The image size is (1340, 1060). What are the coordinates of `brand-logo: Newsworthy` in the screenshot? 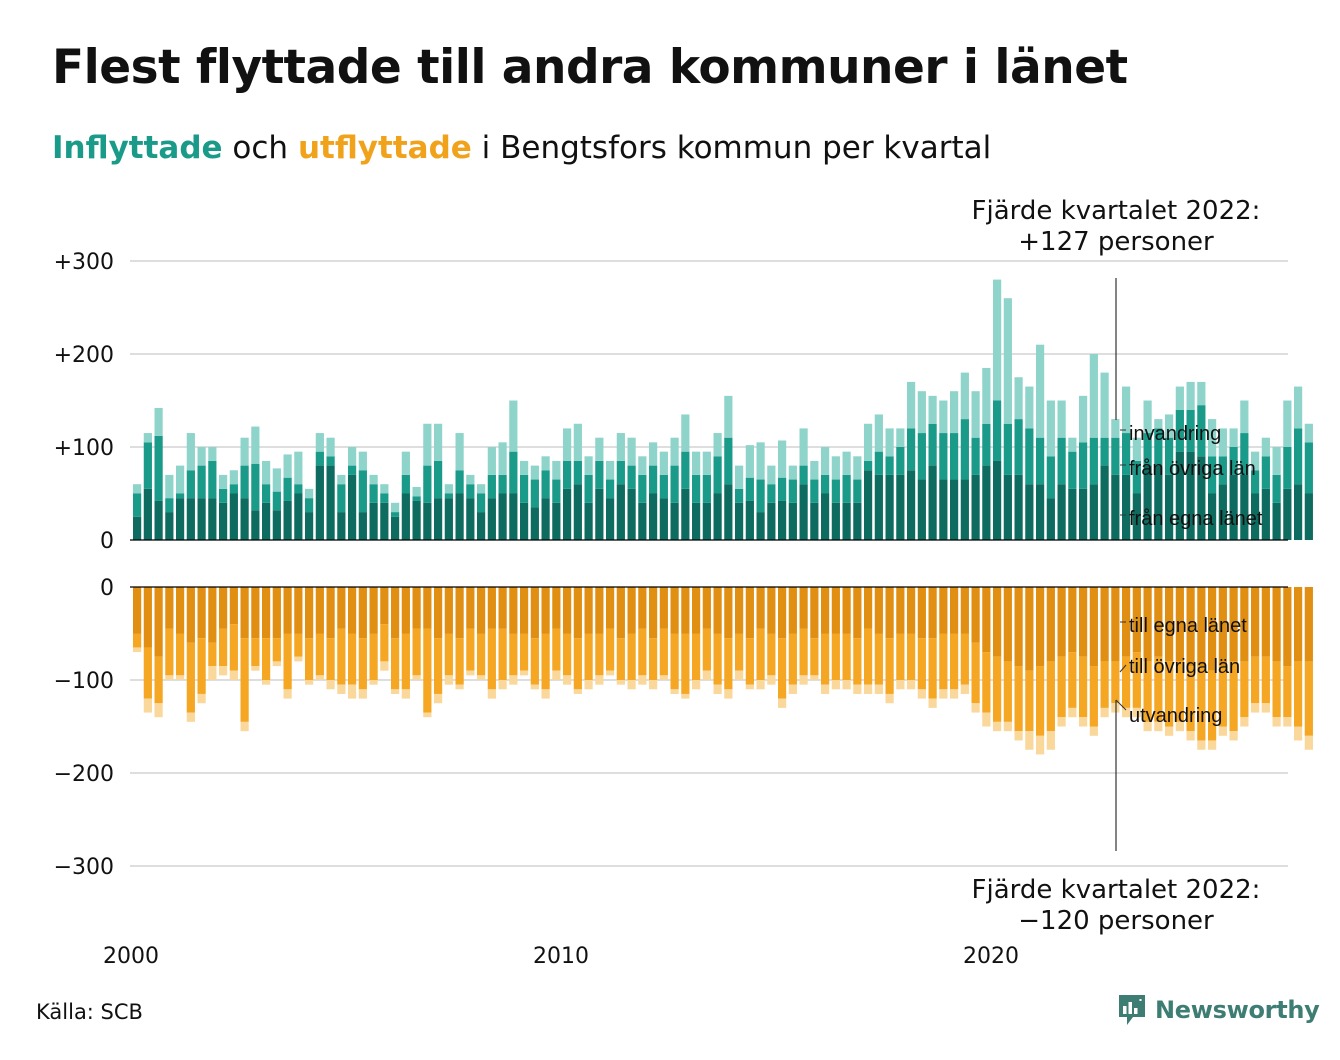 It's located at (1218, 1010).